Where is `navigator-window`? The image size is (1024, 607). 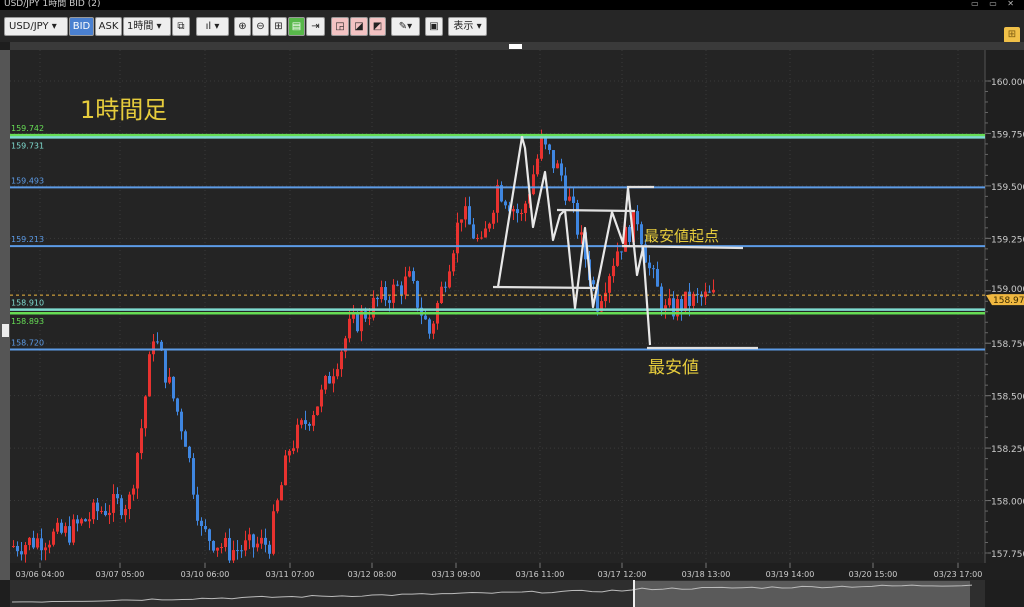 navigator-window is located at coordinates (802, 594).